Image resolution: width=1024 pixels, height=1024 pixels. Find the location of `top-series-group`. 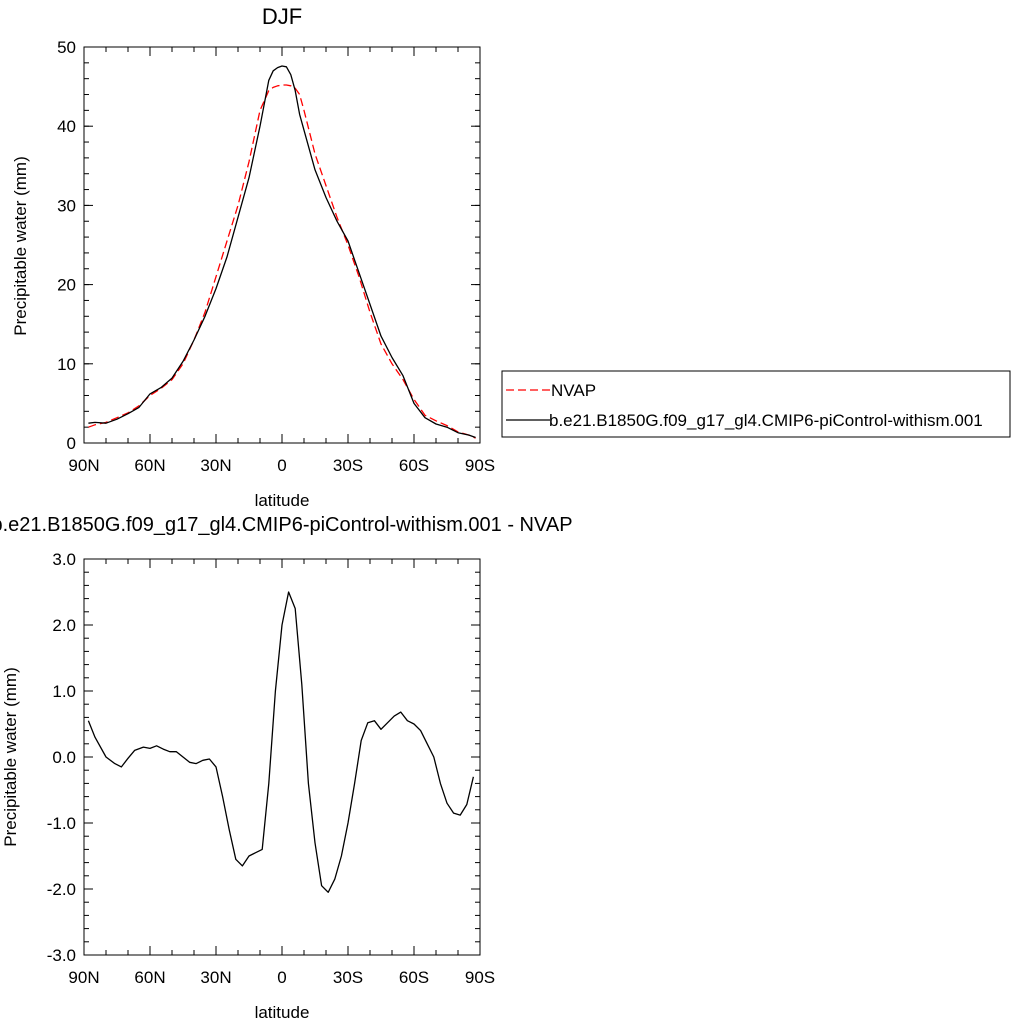

top-series-group is located at coordinates (282, 252).